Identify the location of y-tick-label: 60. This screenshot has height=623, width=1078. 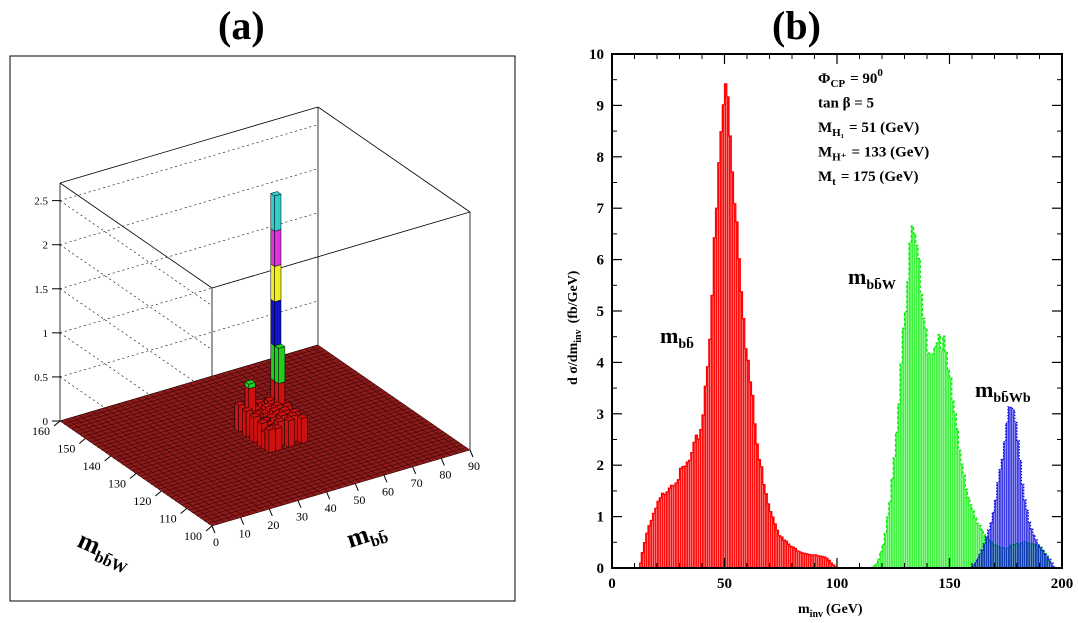
(388, 491).